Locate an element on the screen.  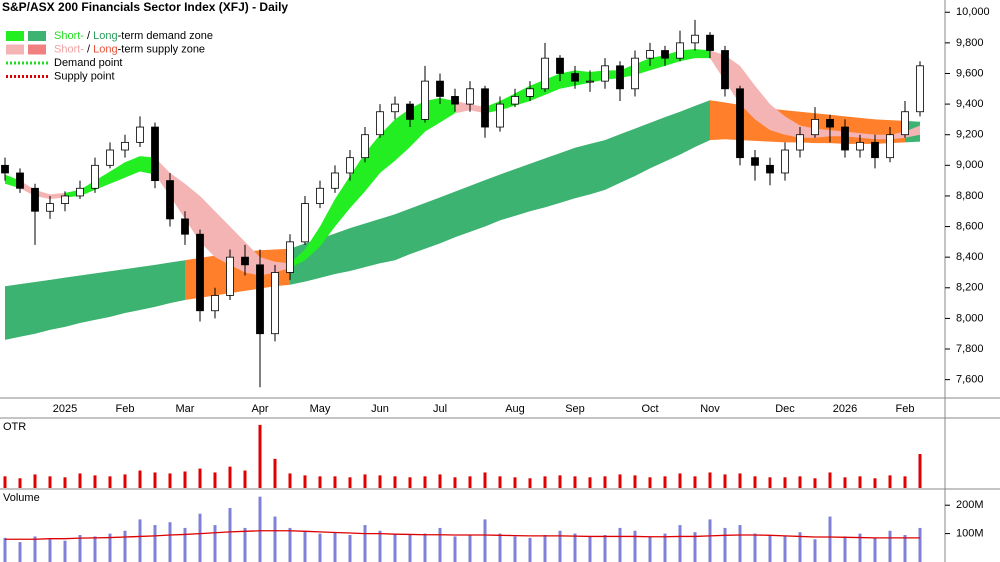
legend-label: Demand point is located at coordinates (88, 63).